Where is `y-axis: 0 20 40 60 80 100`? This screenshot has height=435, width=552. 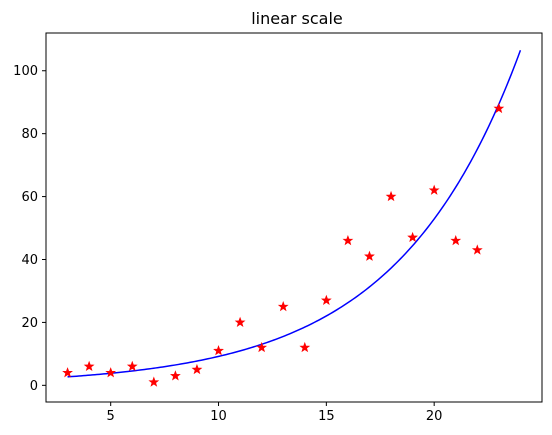
y-axis: 0 20 40 60 80 100 is located at coordinates (29, 229).